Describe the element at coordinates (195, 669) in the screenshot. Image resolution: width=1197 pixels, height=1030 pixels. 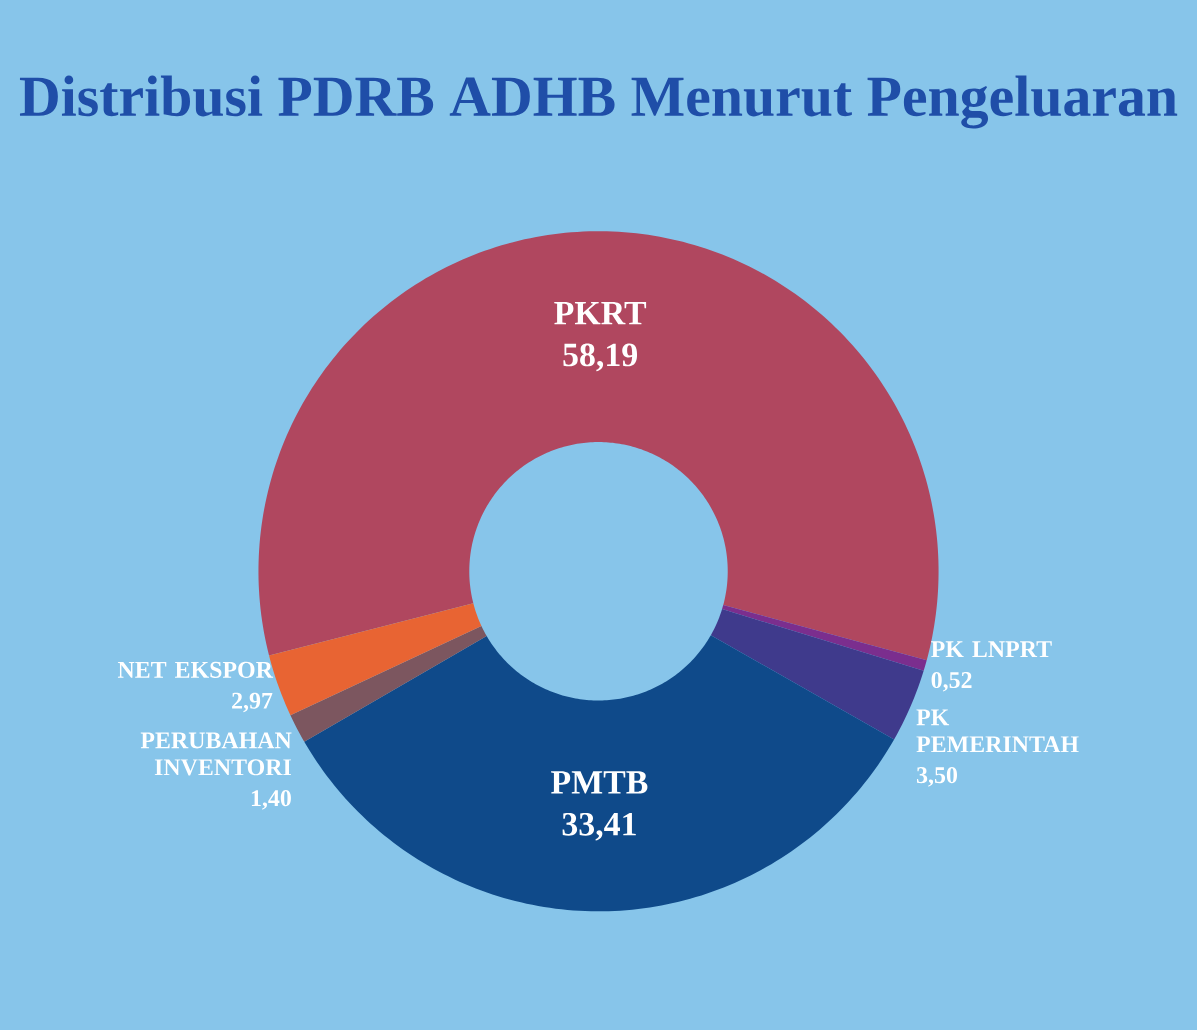
I see `slice-label: NET EKSPOR` at that location.